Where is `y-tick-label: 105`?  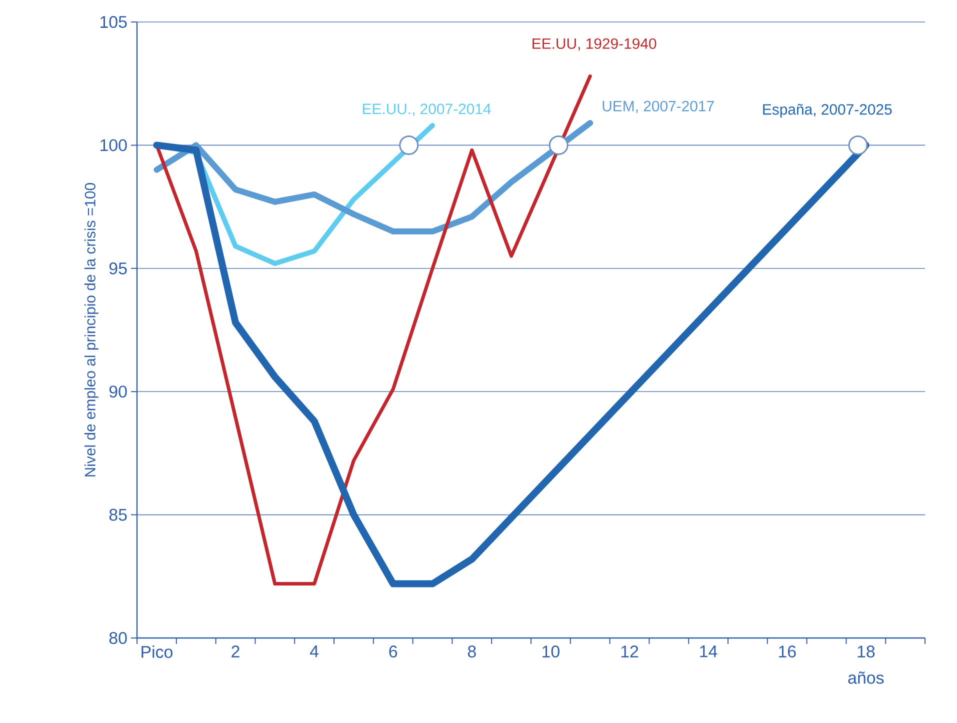 y-tick-label: 105 is located at coordinates (113, 22).